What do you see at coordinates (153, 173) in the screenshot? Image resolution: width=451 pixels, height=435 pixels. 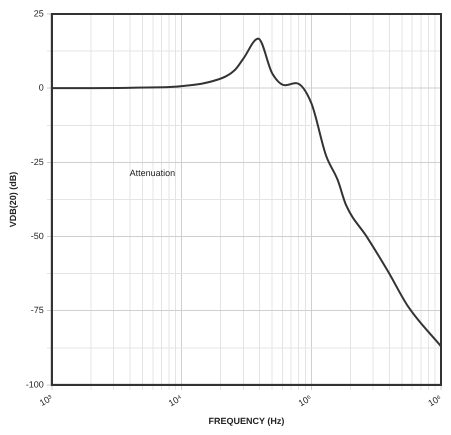 I see `annotation: Attenuation` at bounding box center [153, 173].